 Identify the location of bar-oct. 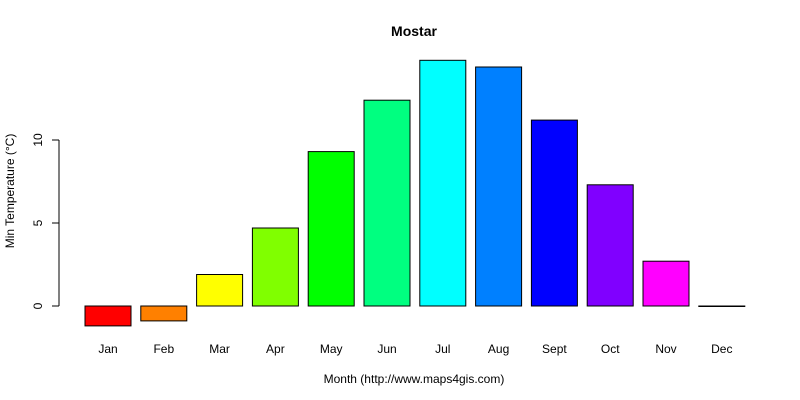
(610, 245).